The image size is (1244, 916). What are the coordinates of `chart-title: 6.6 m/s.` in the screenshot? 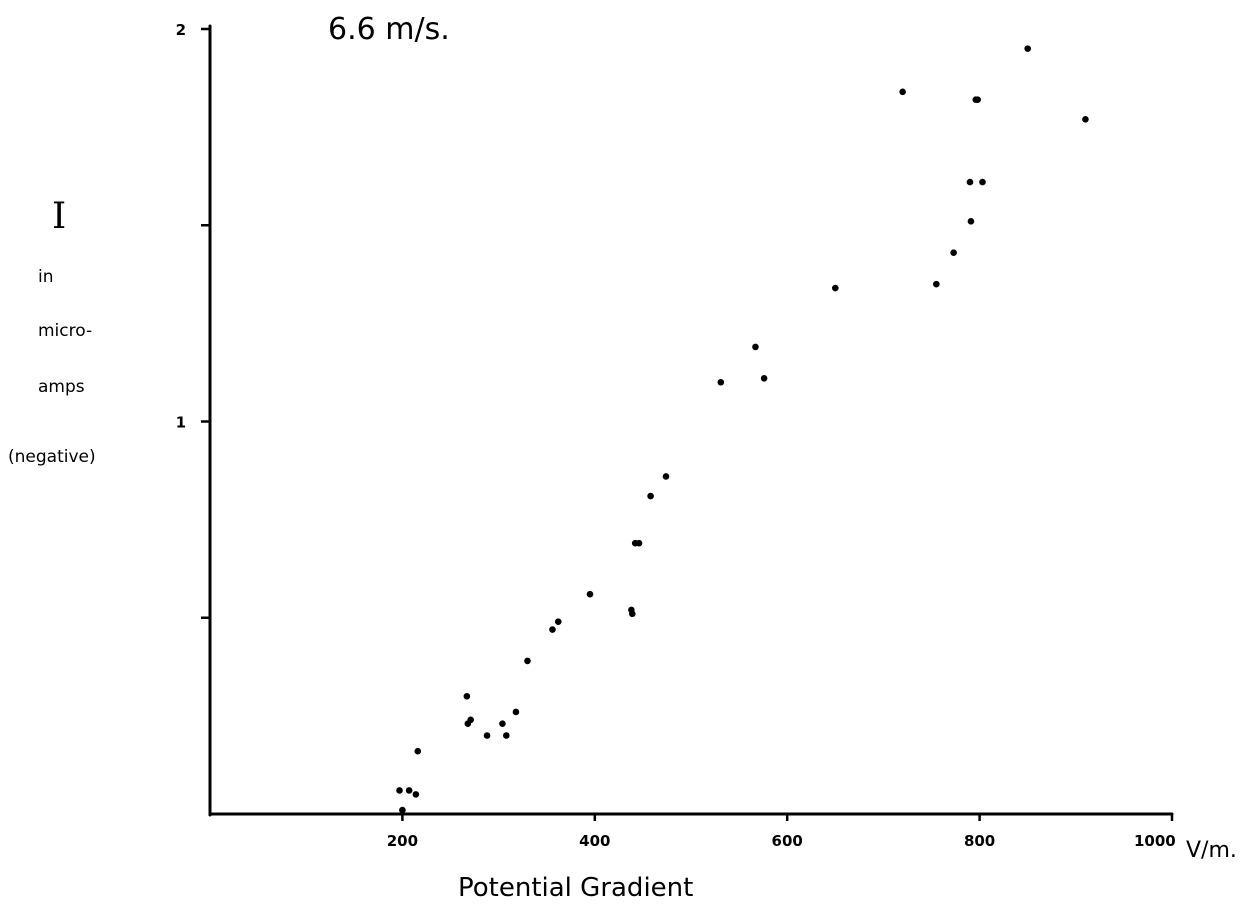 It's located at (389, 29).